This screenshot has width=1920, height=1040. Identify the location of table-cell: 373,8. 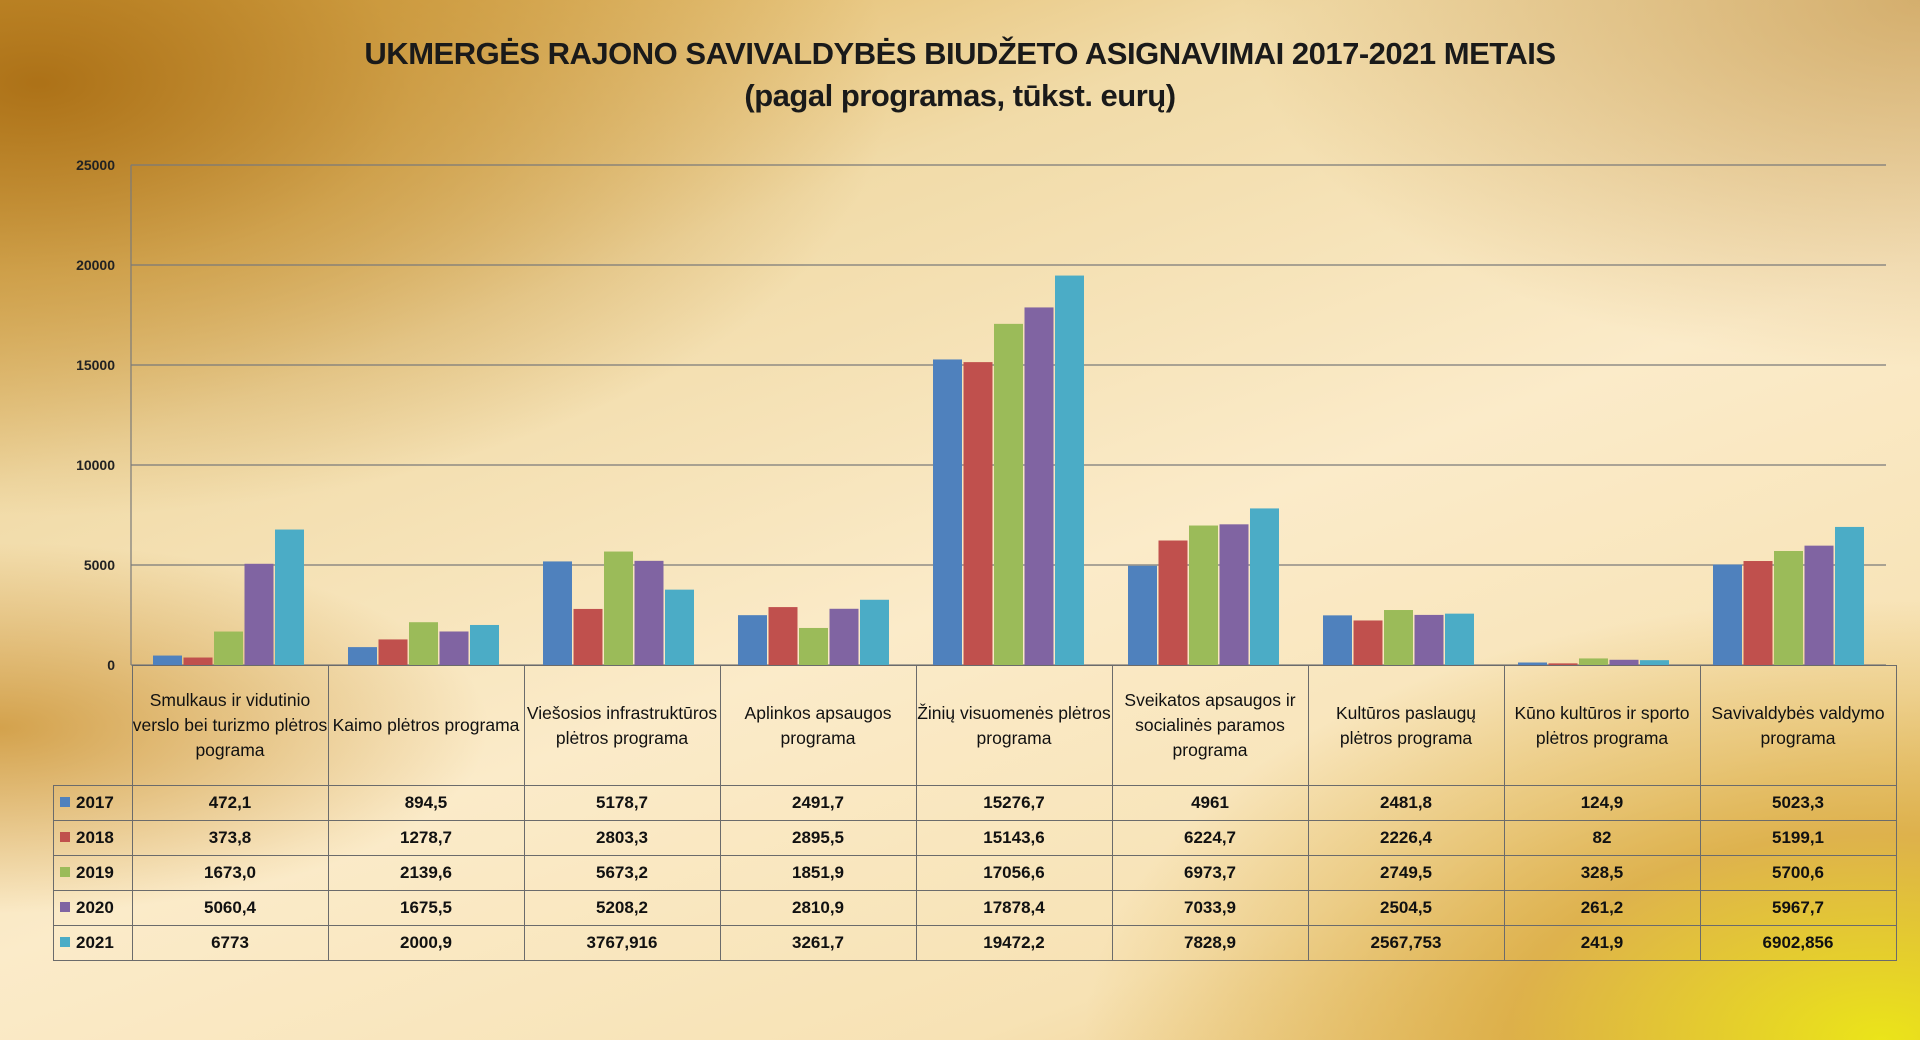
(230, 838).